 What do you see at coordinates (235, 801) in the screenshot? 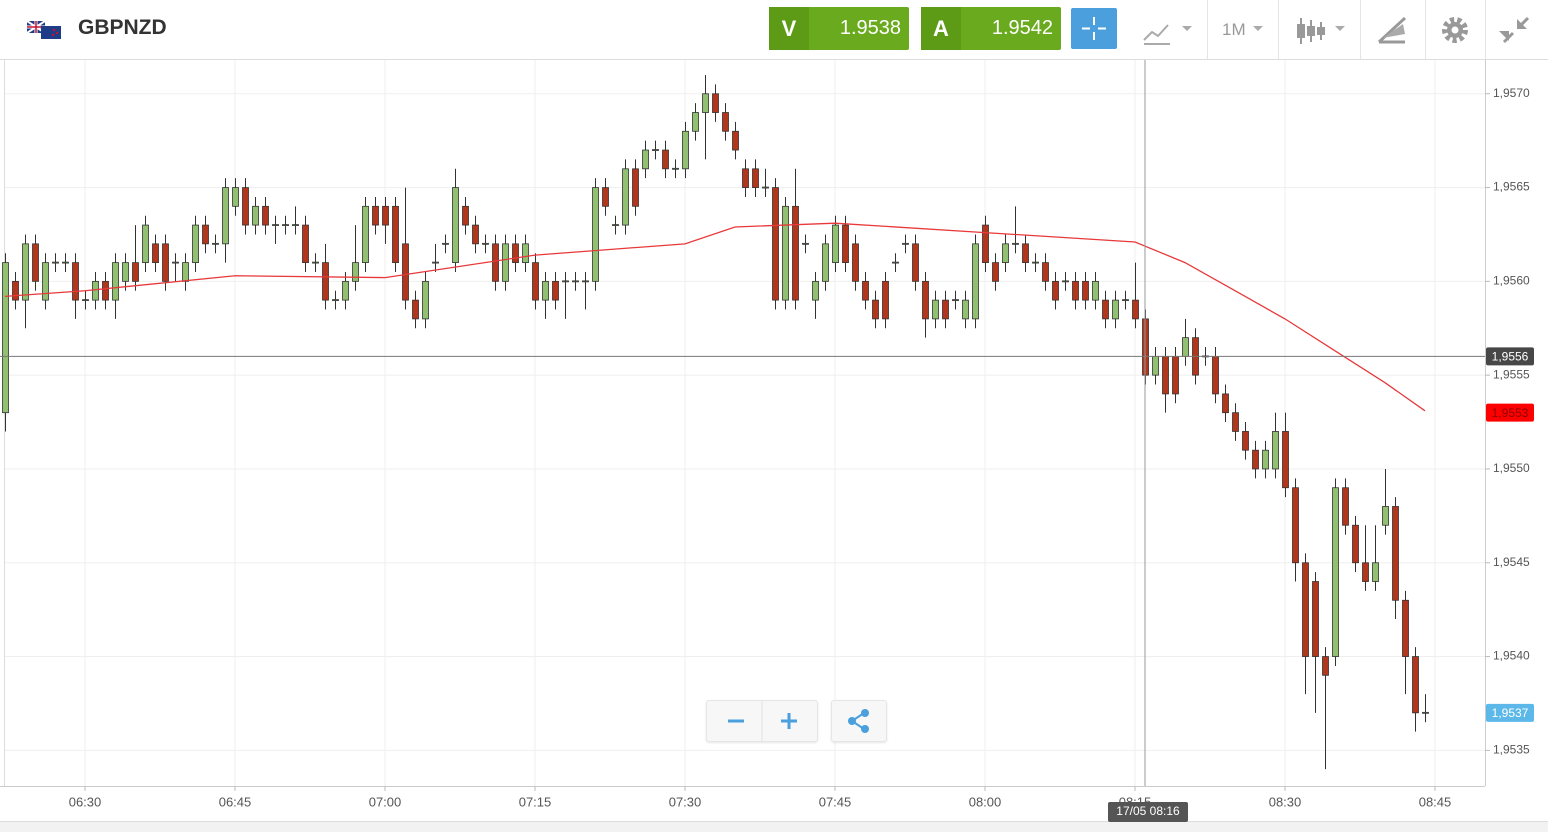
I see `x-tick-label: 06:45` at bounding box center [235, 801].